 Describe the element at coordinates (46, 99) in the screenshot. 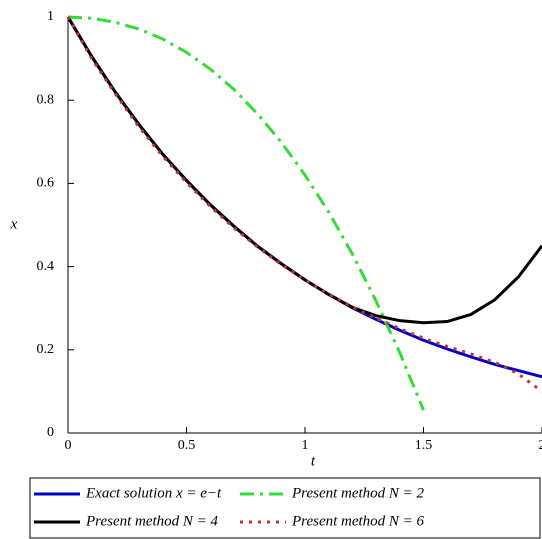

I see `y-tick-label: 0.8` at that location.